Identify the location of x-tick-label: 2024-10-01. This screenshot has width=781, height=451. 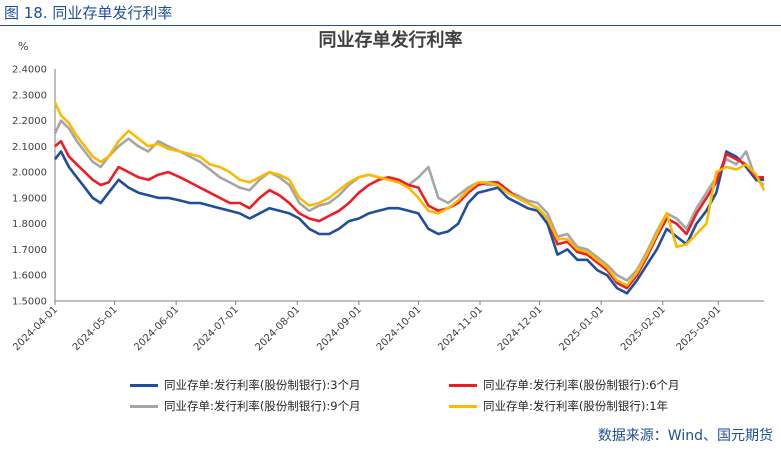
(399, 328).